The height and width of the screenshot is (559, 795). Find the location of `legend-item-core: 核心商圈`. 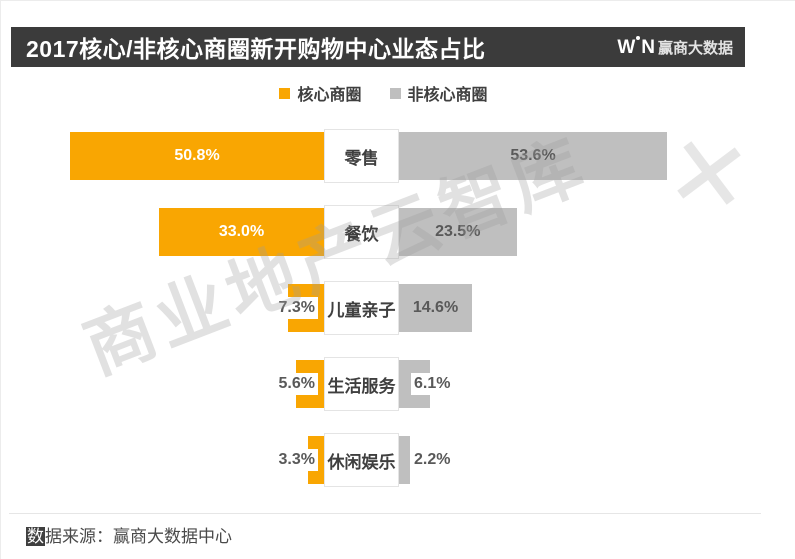

legend-item-core: 核心商圈 is located at coordinates (320, 93).